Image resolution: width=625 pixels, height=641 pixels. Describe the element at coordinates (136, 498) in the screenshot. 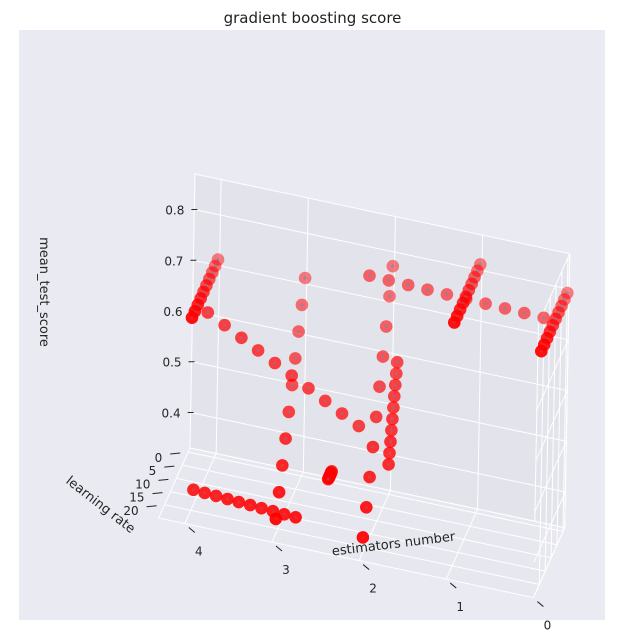

I see `y-tick-label: 15` at that location.